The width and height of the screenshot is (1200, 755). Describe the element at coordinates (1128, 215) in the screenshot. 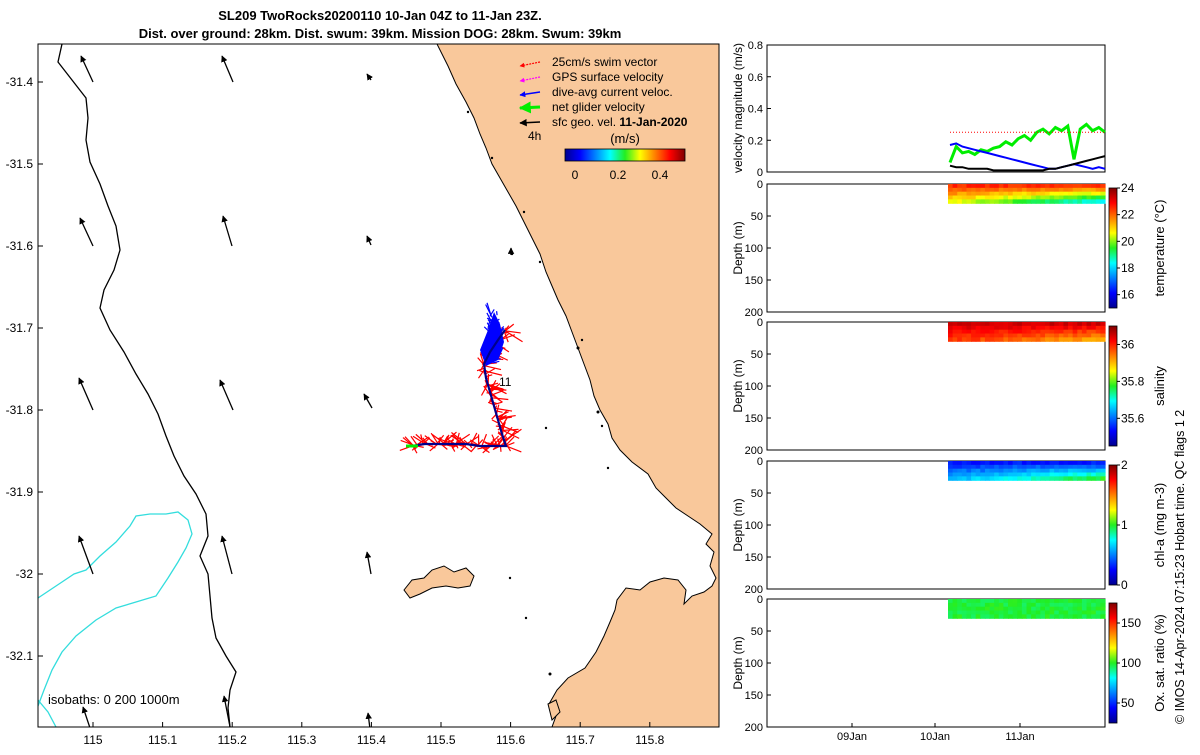

I see `colorbar-tick-label: 22` at that location.